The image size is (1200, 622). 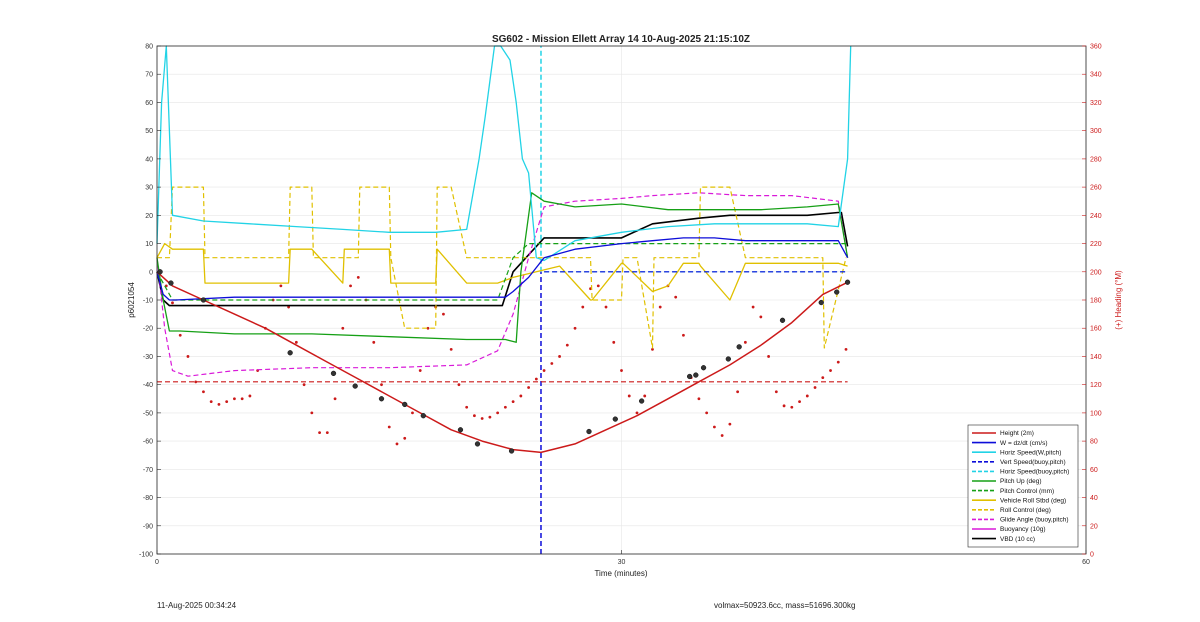 What do you see at coordinates (1021, 481) in the screenshot?
I see `legend-label-pitch-up-deg: Pitch Up (deg)` at bounding box center [1021, 481].